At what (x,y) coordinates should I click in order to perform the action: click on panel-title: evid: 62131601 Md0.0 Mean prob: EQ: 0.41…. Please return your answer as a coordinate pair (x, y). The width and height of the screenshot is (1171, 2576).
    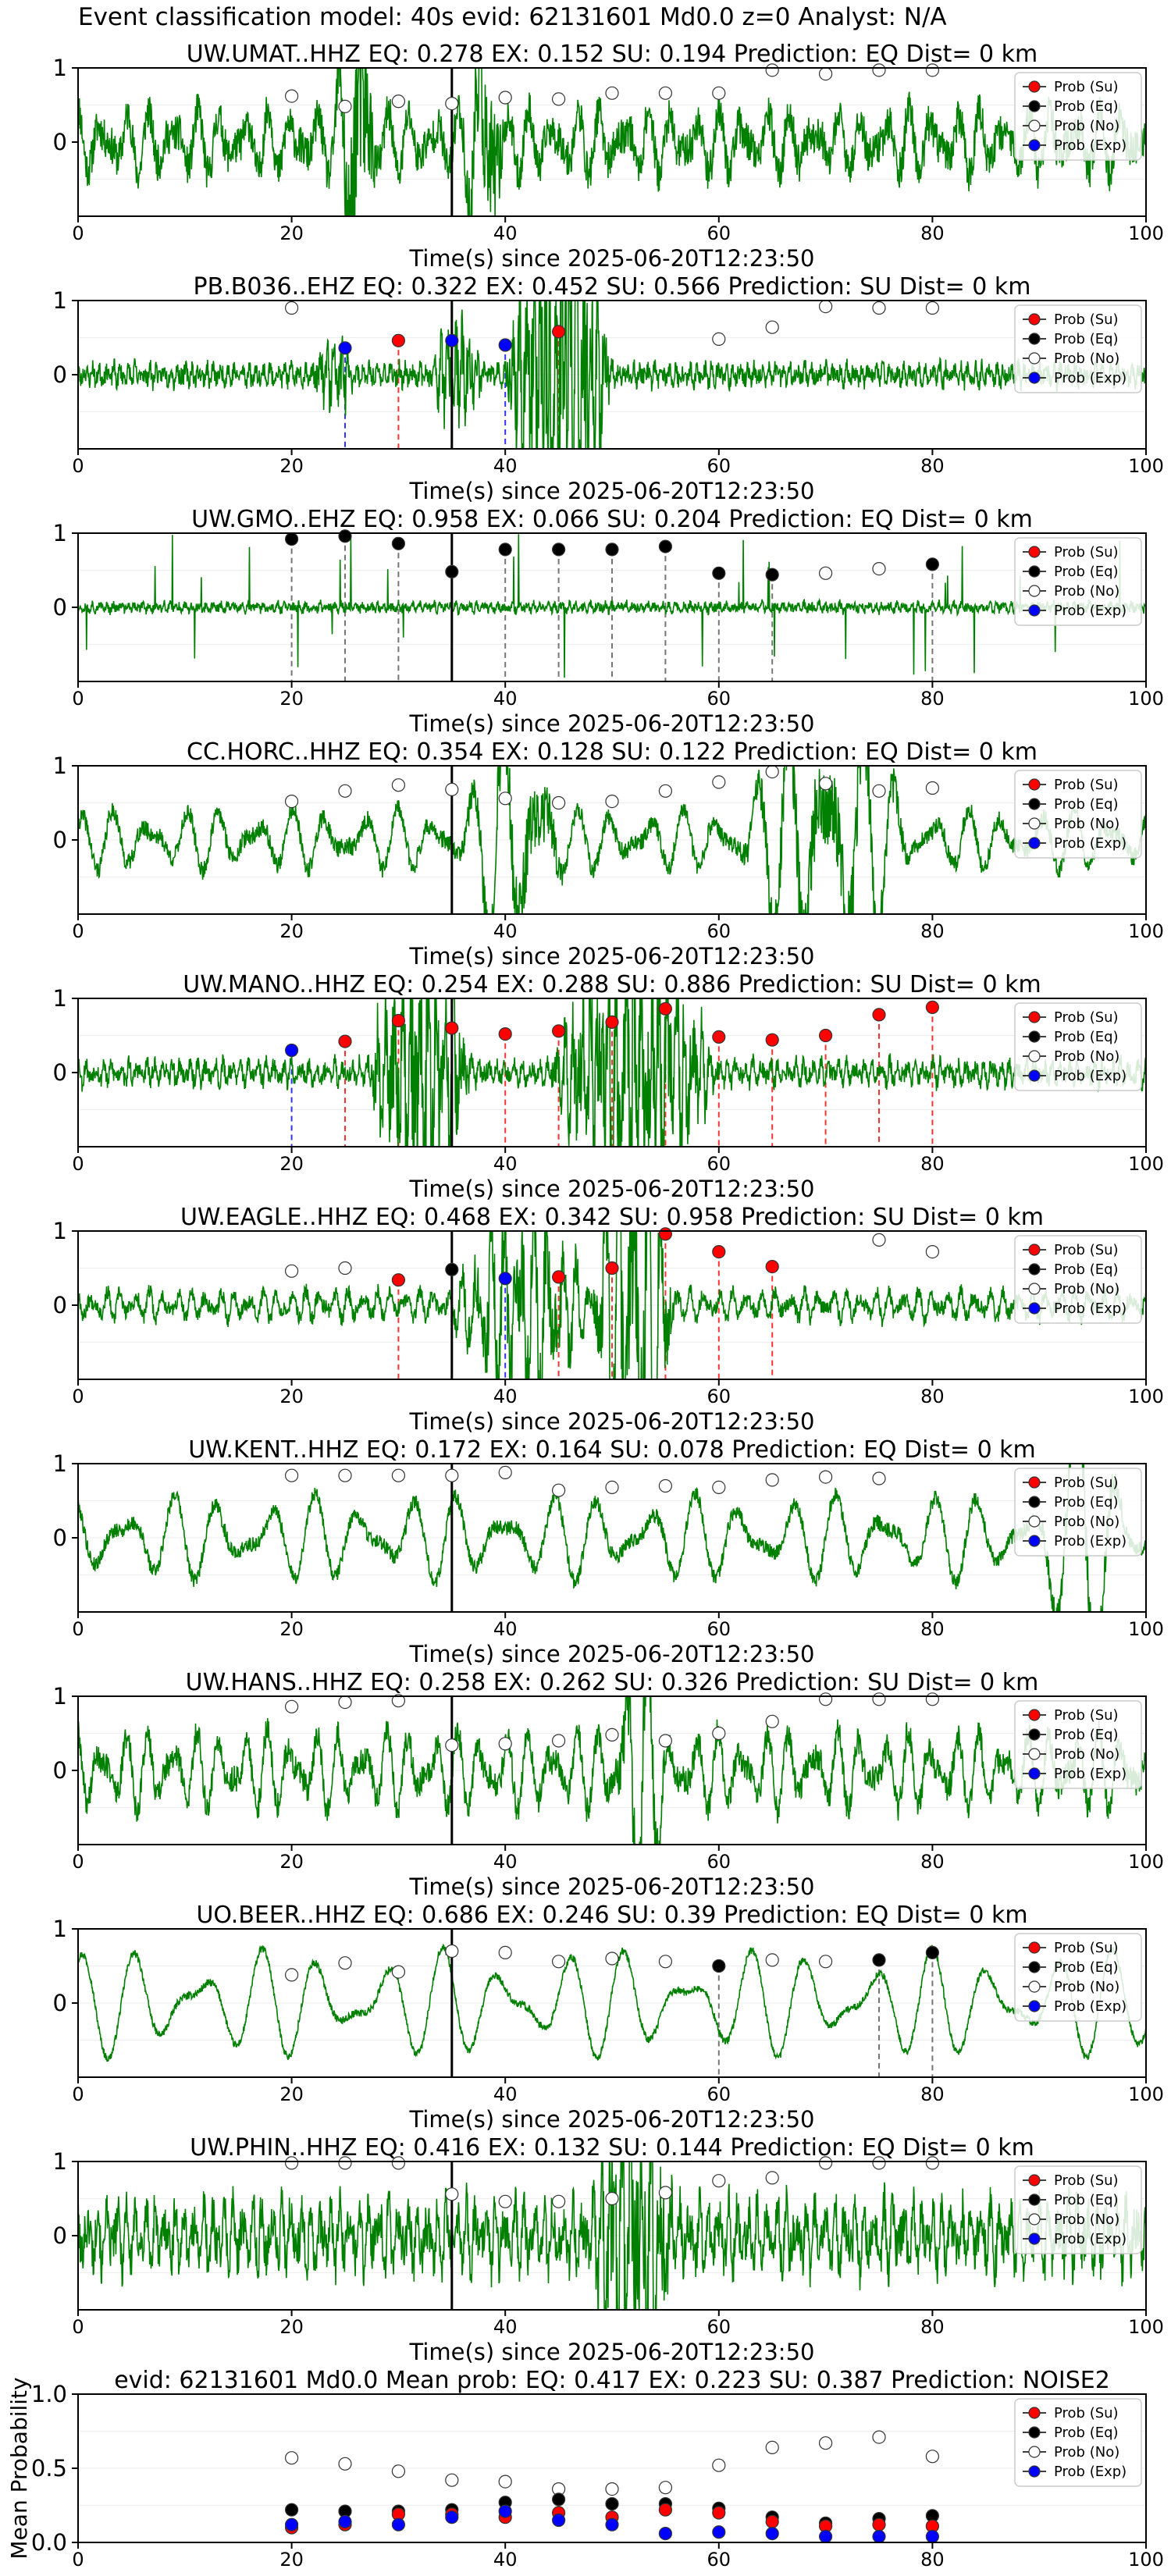
    Looking at the image, I should click on (612, 2380).